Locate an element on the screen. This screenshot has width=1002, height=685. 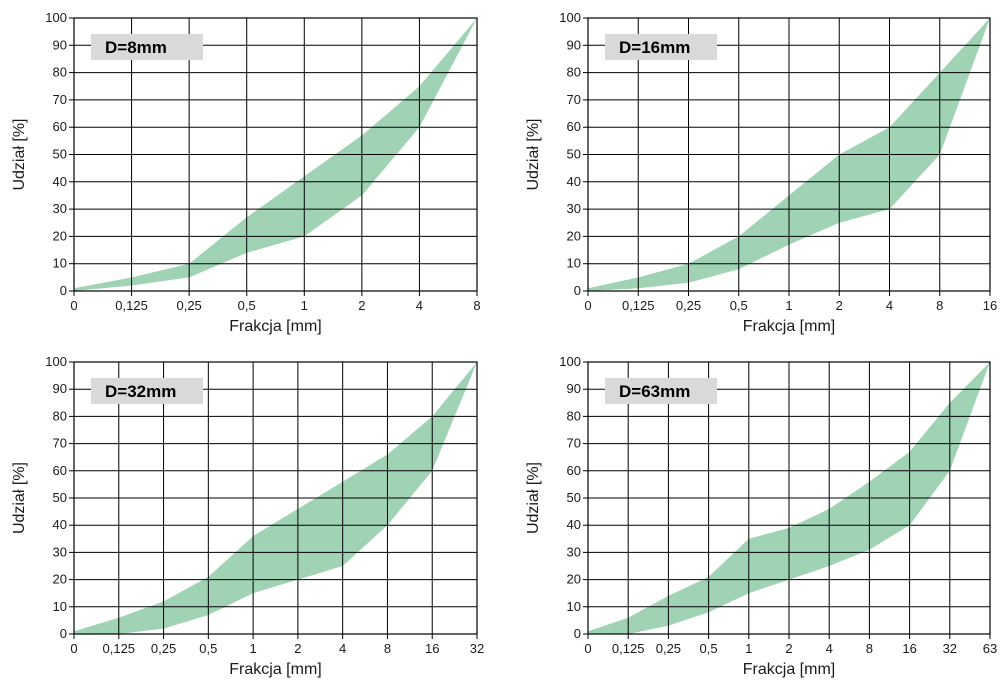
tag-label: D=8mm is located at coordinates (136, 47).